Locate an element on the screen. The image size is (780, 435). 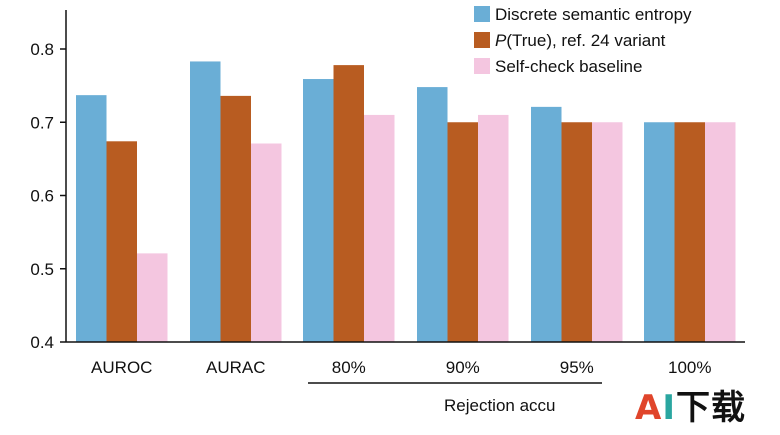
y-ticks: 0.4 0.5 0.6 0.7 0.8 is located at coordinates (48, 196).